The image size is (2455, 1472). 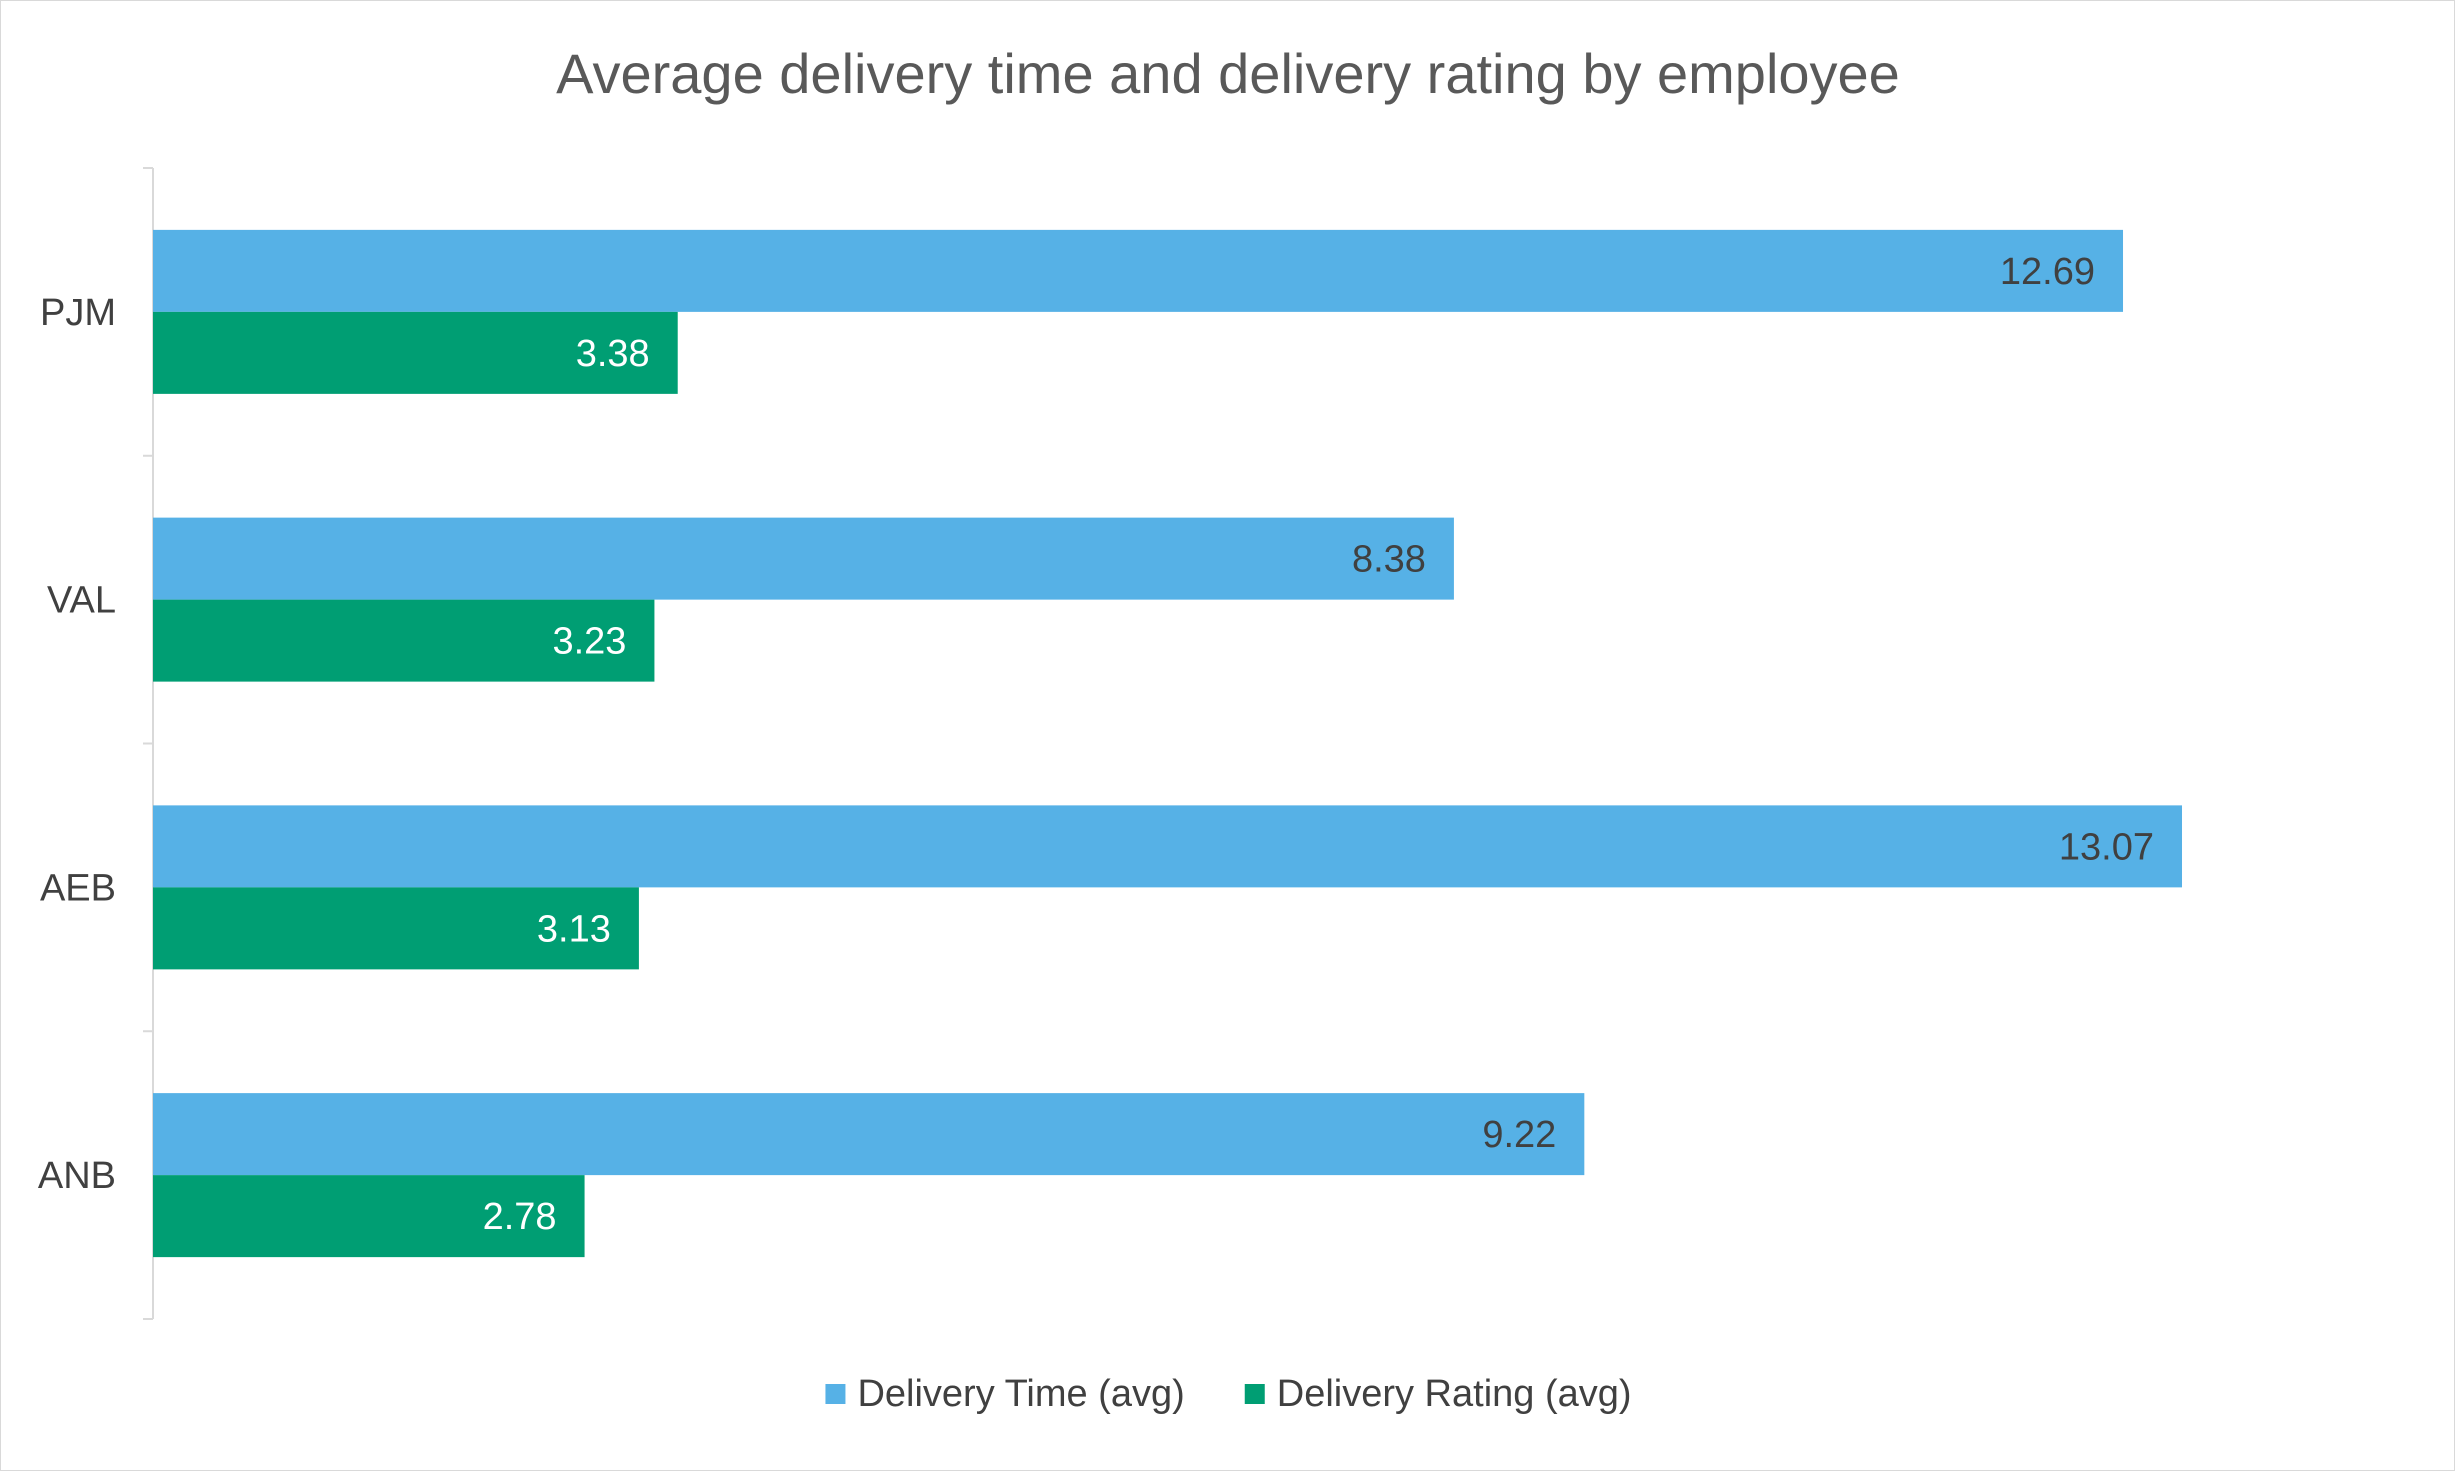 What do you see at coordinates (96, 743) in the screenshot?
I see `axis-layer: PJM VAL AEB ANB` at bounding box center [96, 743].